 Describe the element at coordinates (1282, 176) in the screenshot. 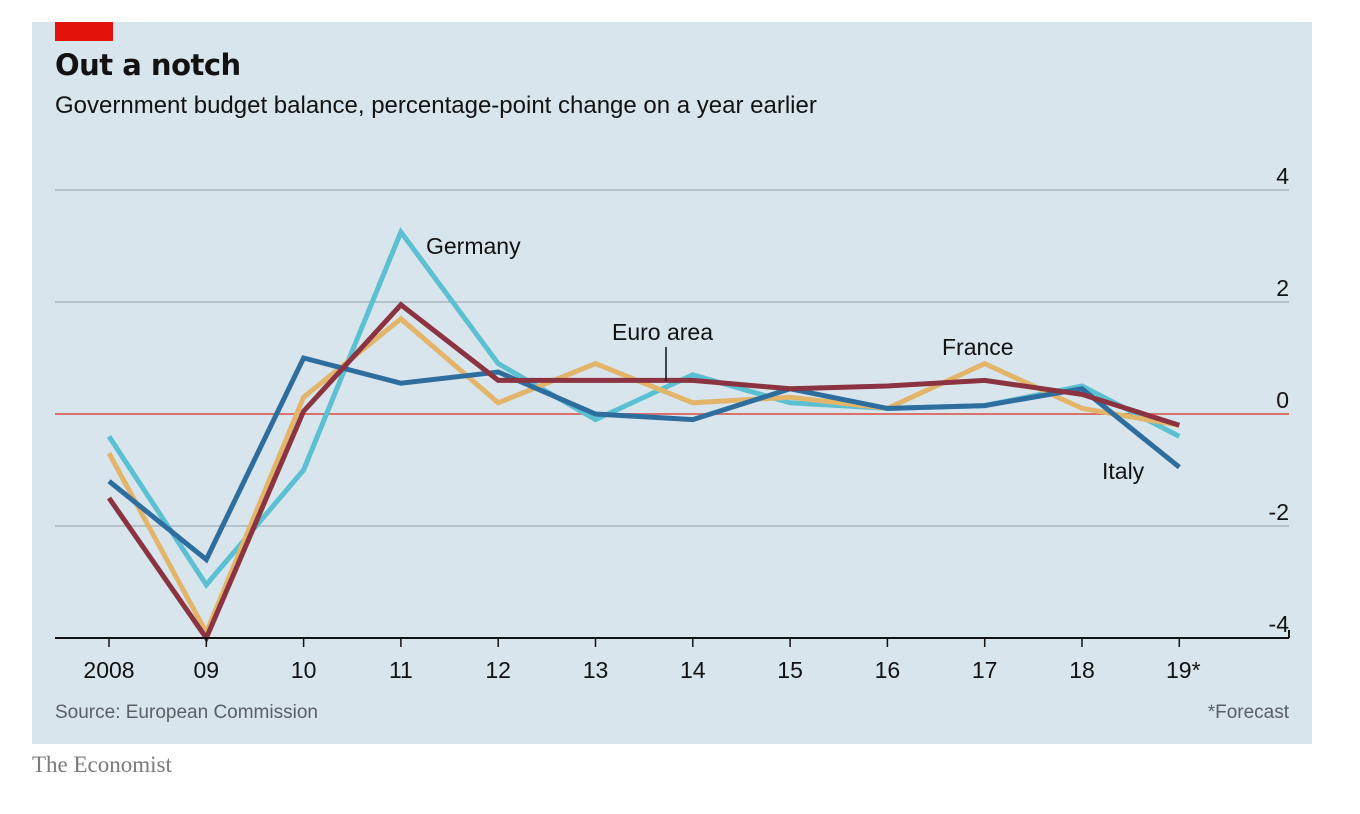

I see `y-tick-label: 4` at that location.